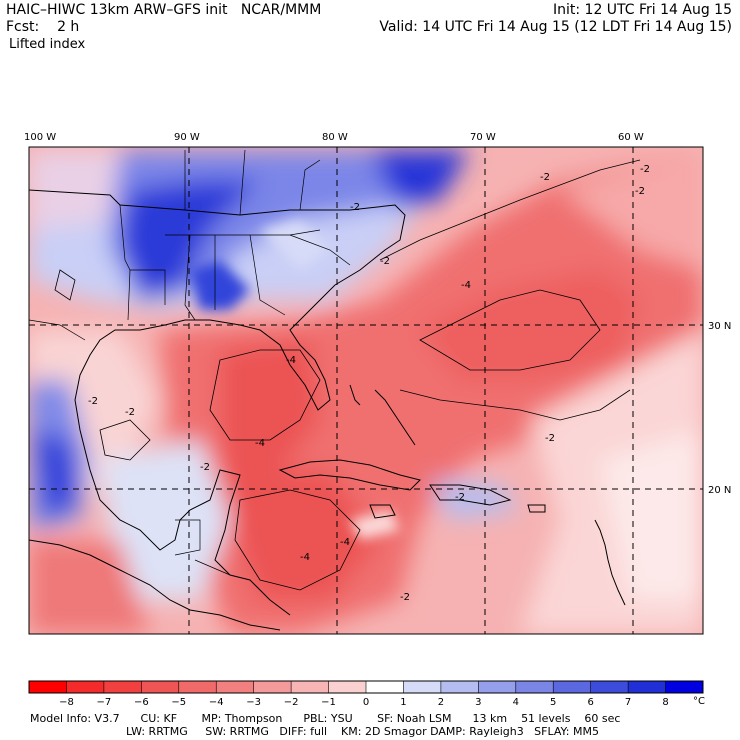  What do you see at coordinates (441, 702) in the screenshot?
I see `colorbar-tick-label: 2` at bounding box center [441, 702].